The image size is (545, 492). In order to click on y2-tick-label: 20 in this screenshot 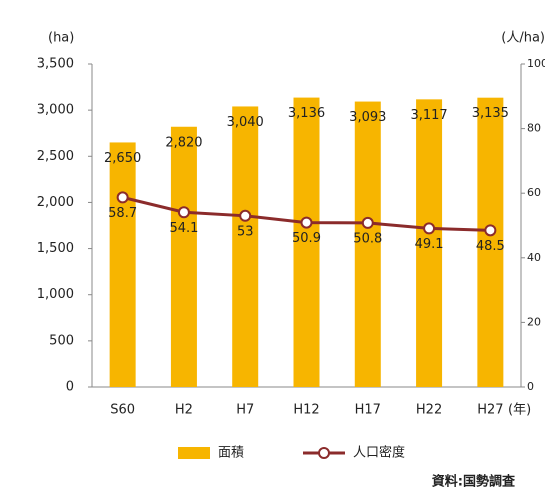, I will do `click(534, 321)`.